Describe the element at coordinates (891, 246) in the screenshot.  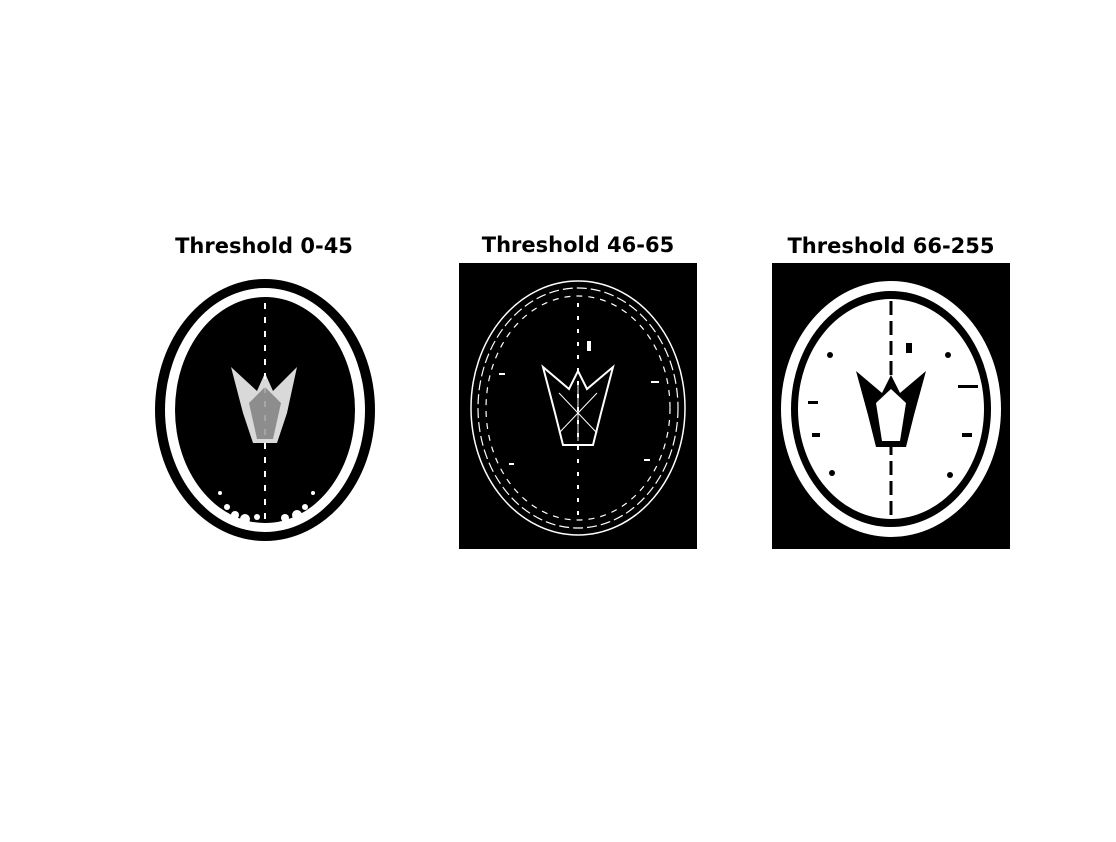
I see `panel-title-threshold-66-255: Threshold 66-255` at that location.